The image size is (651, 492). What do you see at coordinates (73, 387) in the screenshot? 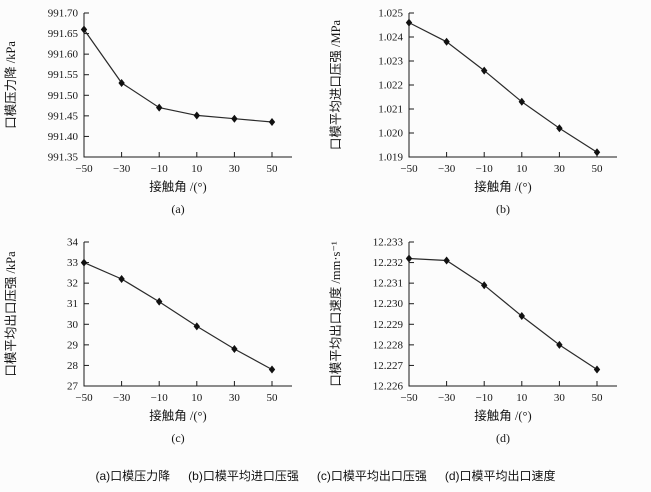
I see `y-tick-label: 27` at bounding box center [73, 387].